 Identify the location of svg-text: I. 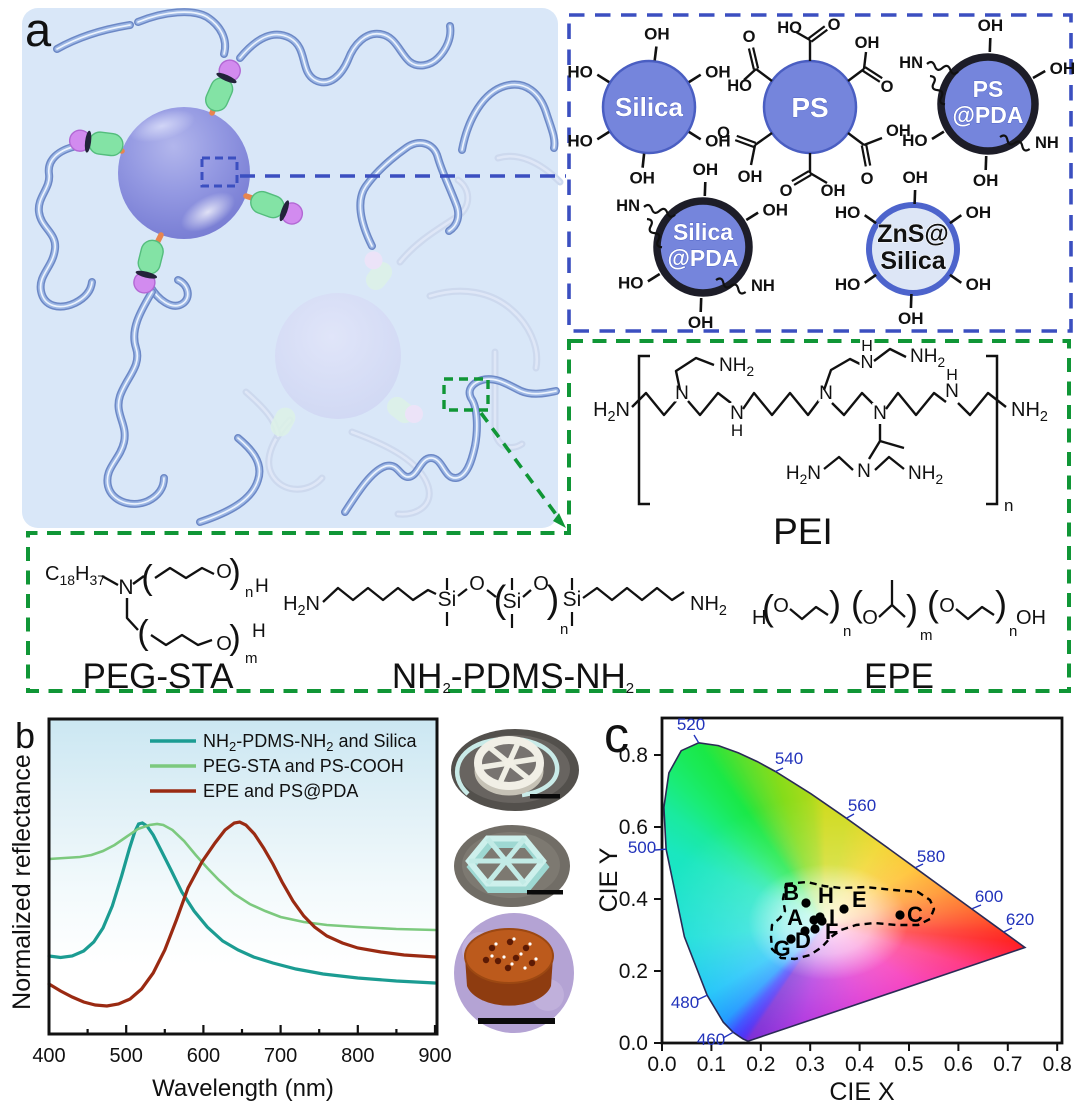
(832, 917).